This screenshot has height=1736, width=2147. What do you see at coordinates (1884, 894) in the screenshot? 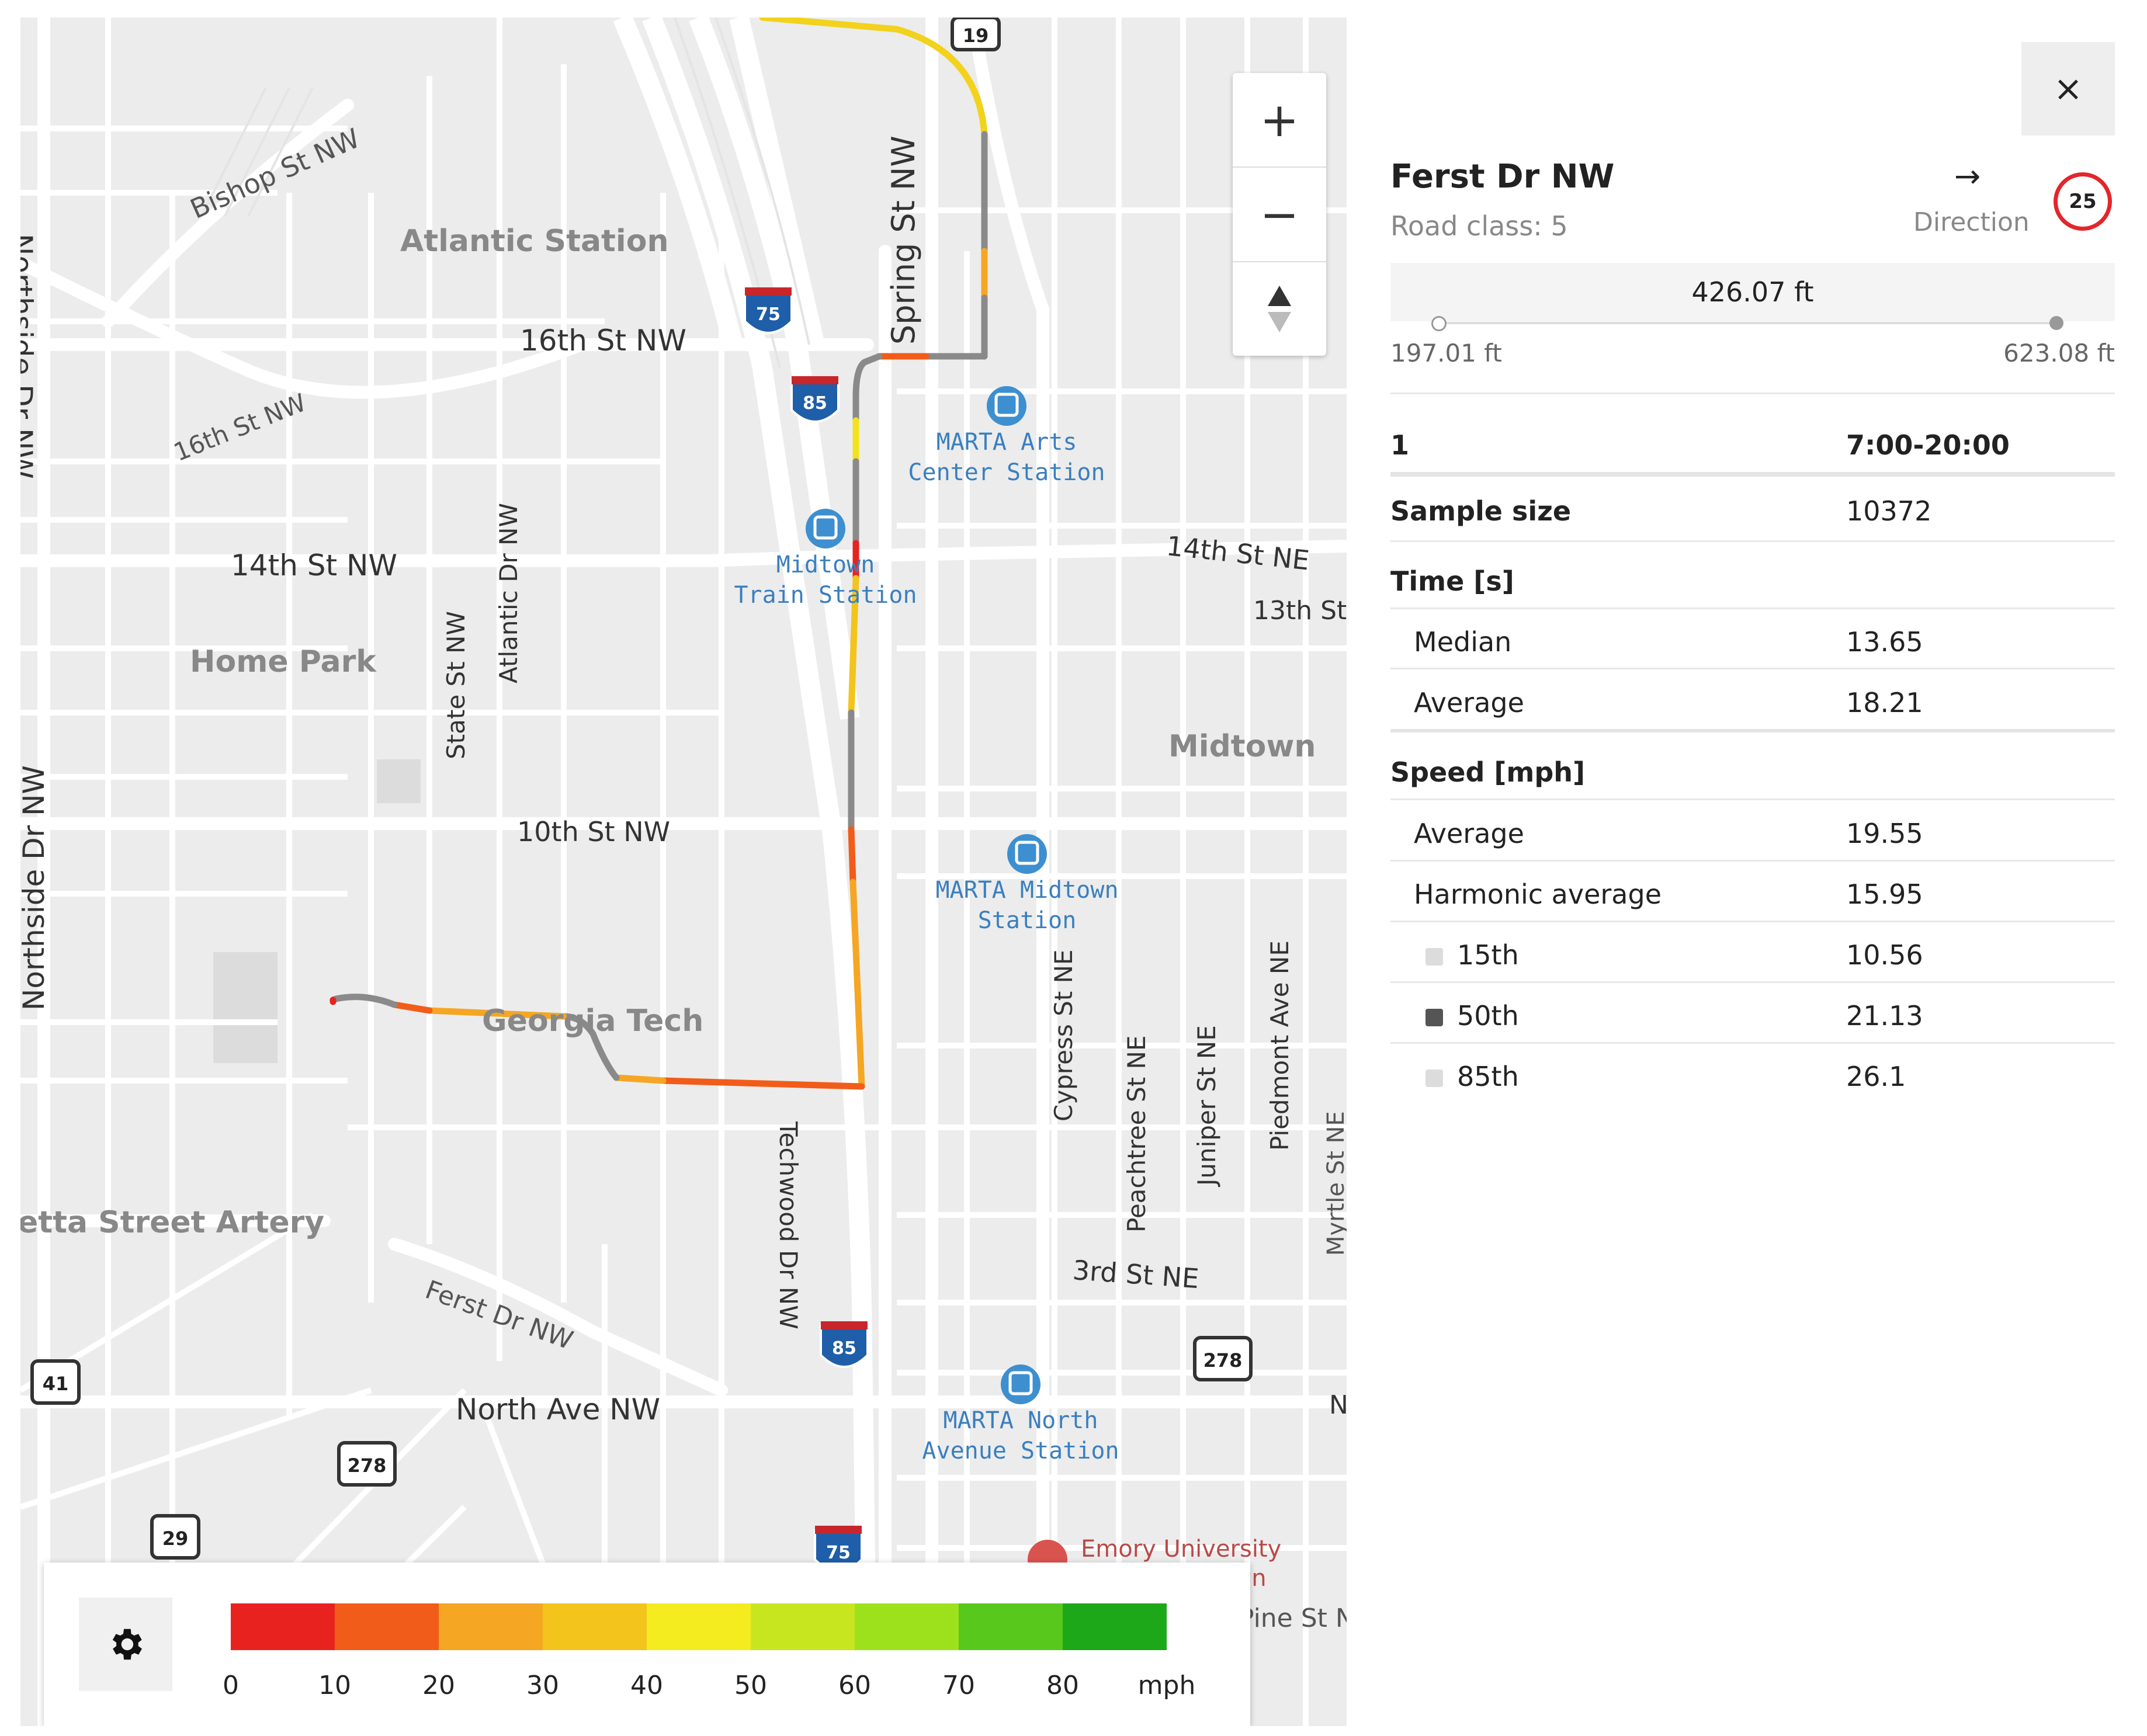
I see `row-value: 15.95` at bounding box center [1884, 894].